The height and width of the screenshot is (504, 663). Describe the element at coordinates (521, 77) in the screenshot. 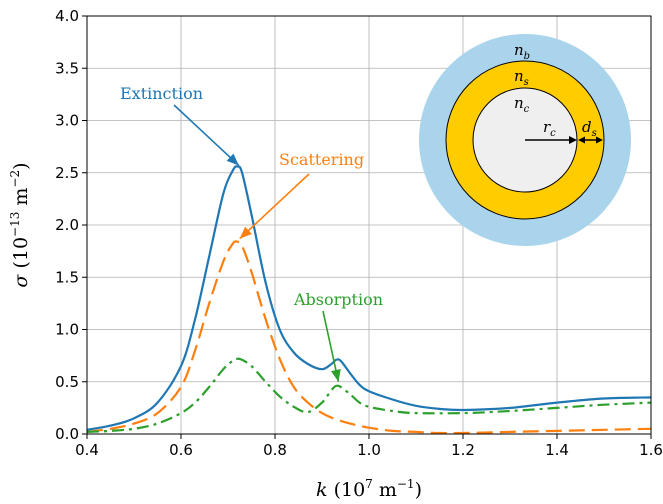

I see `label-ns: ns` at that location.